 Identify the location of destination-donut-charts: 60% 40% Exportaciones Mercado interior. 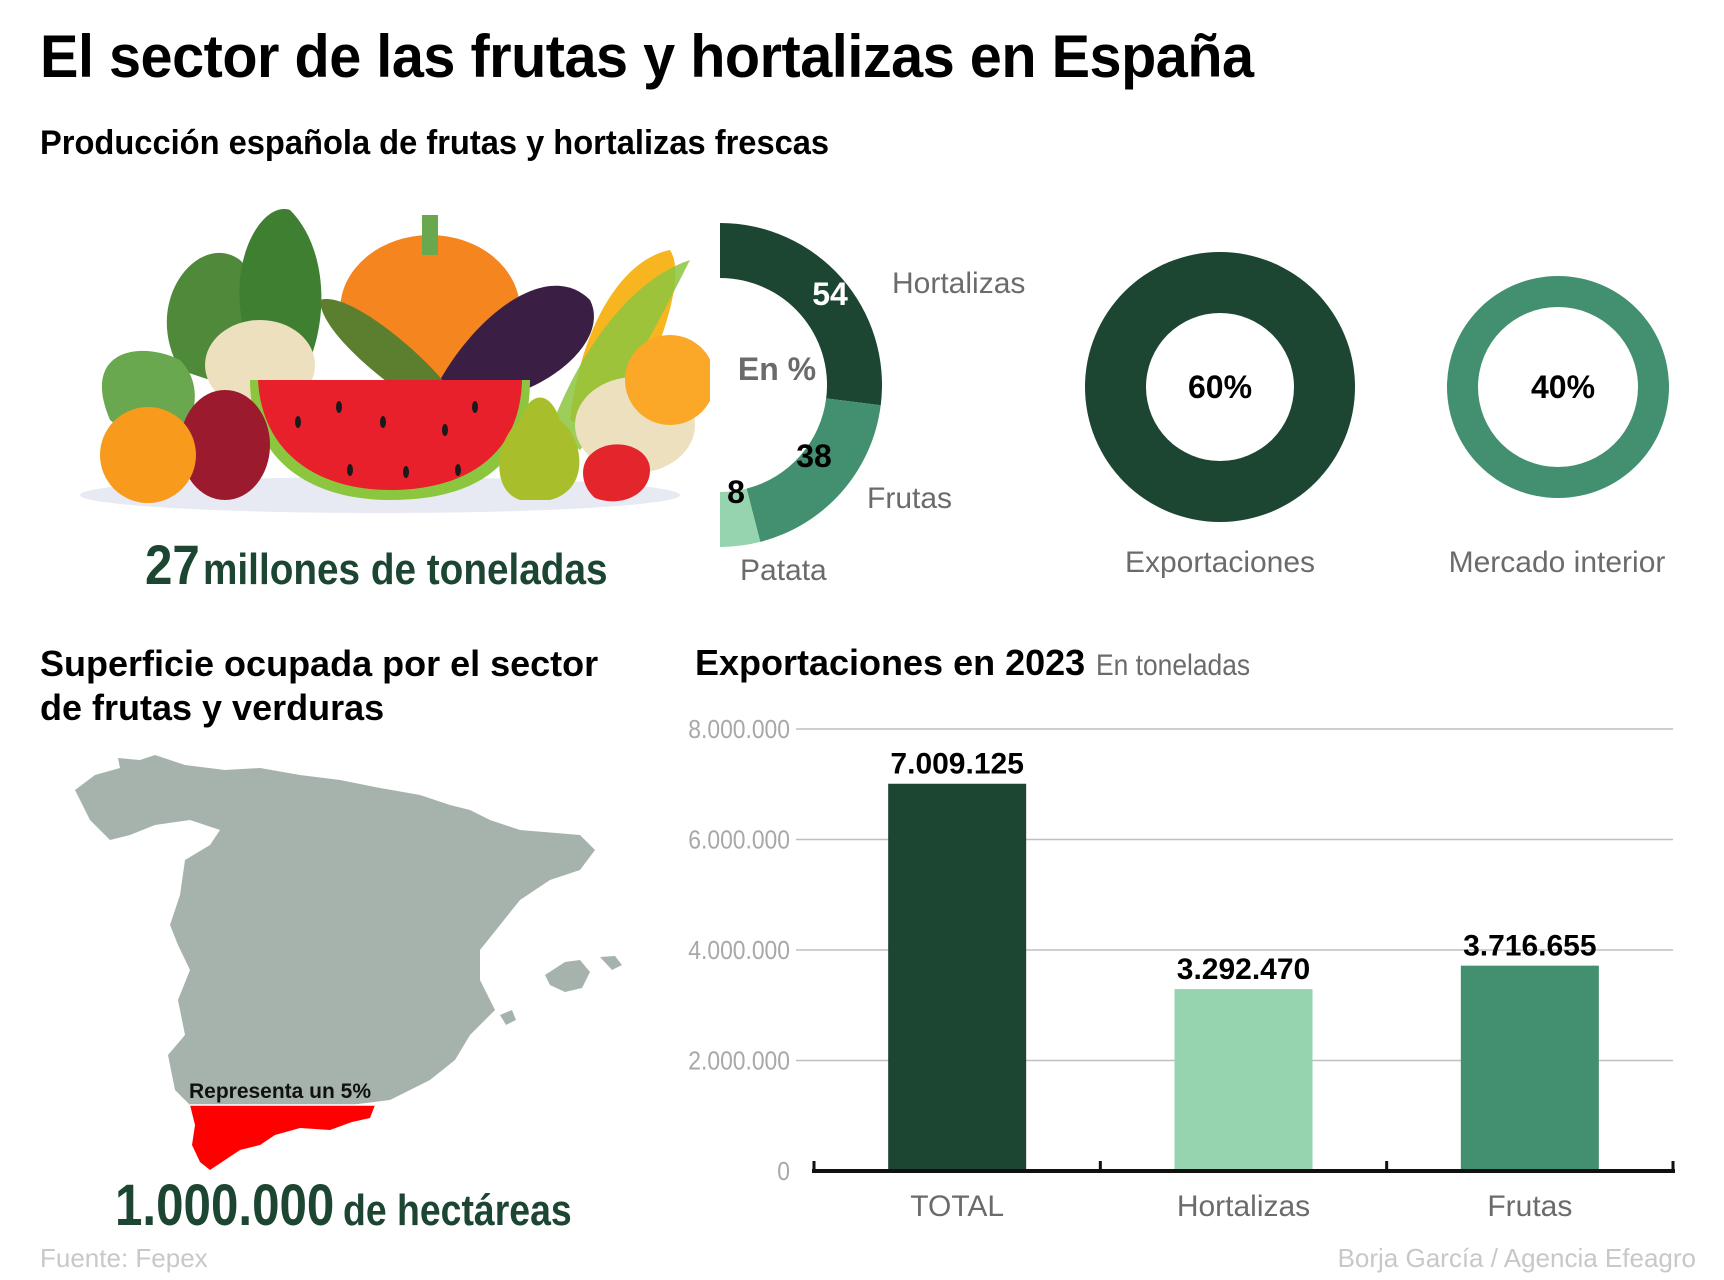
(1377, 415).